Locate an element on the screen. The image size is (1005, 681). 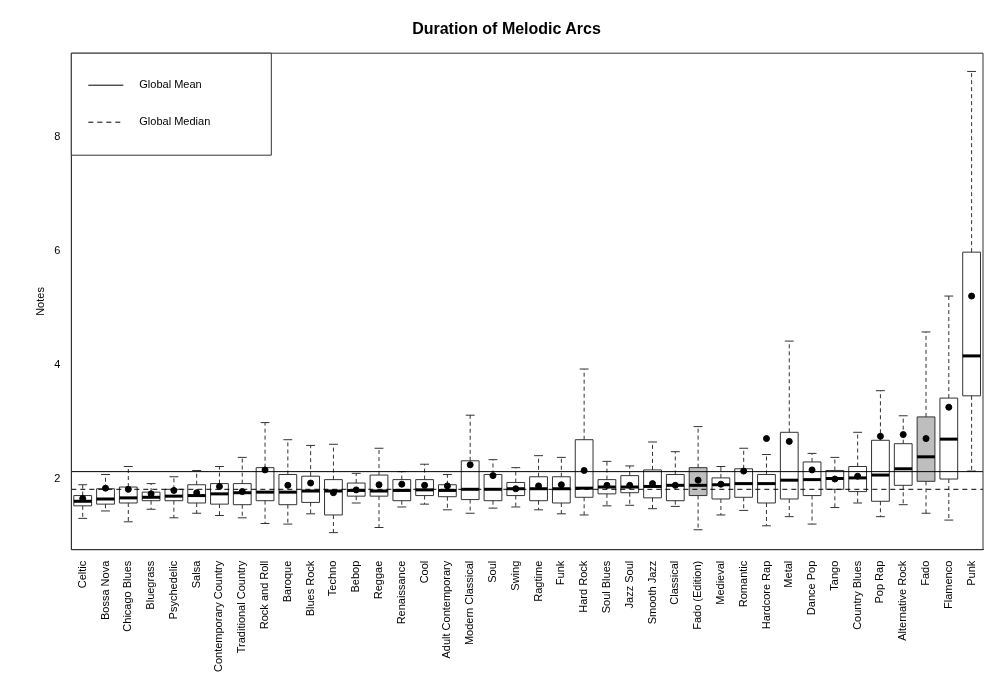
x-tick-label: Salsa is located at coordinates (195, 574).